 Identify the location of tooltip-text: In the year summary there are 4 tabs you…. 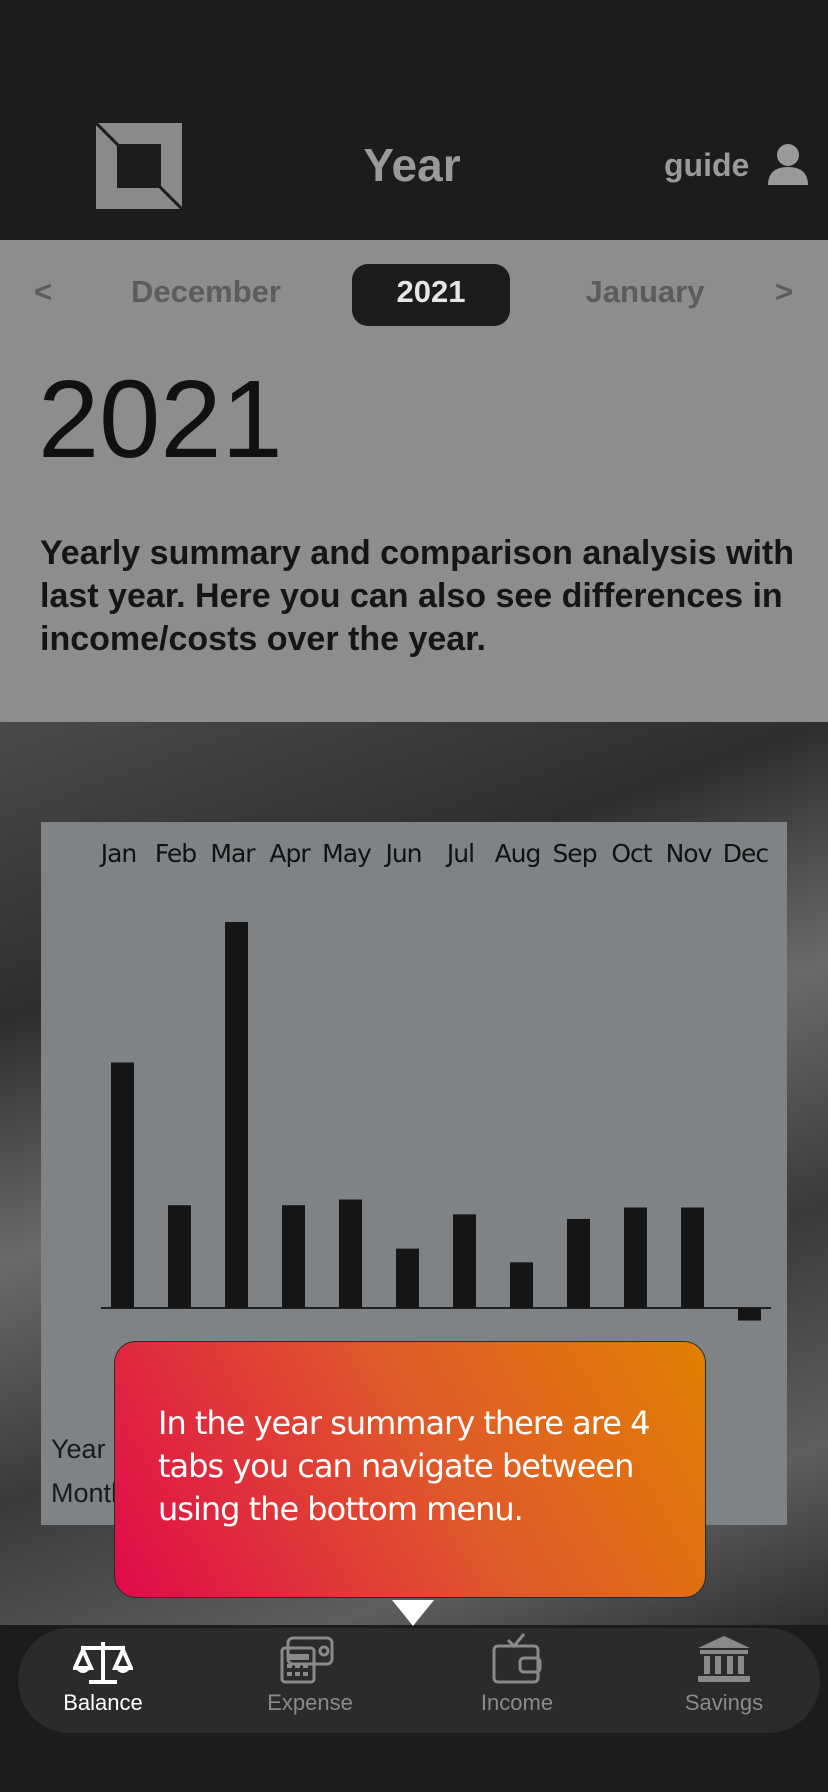
(404, 1466).